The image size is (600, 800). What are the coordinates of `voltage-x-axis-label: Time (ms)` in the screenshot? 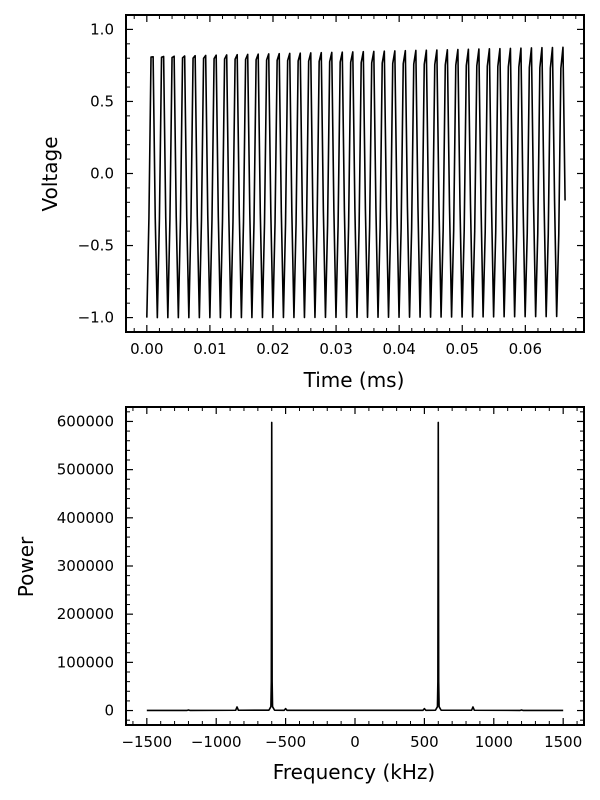 It's located at (354, 380).